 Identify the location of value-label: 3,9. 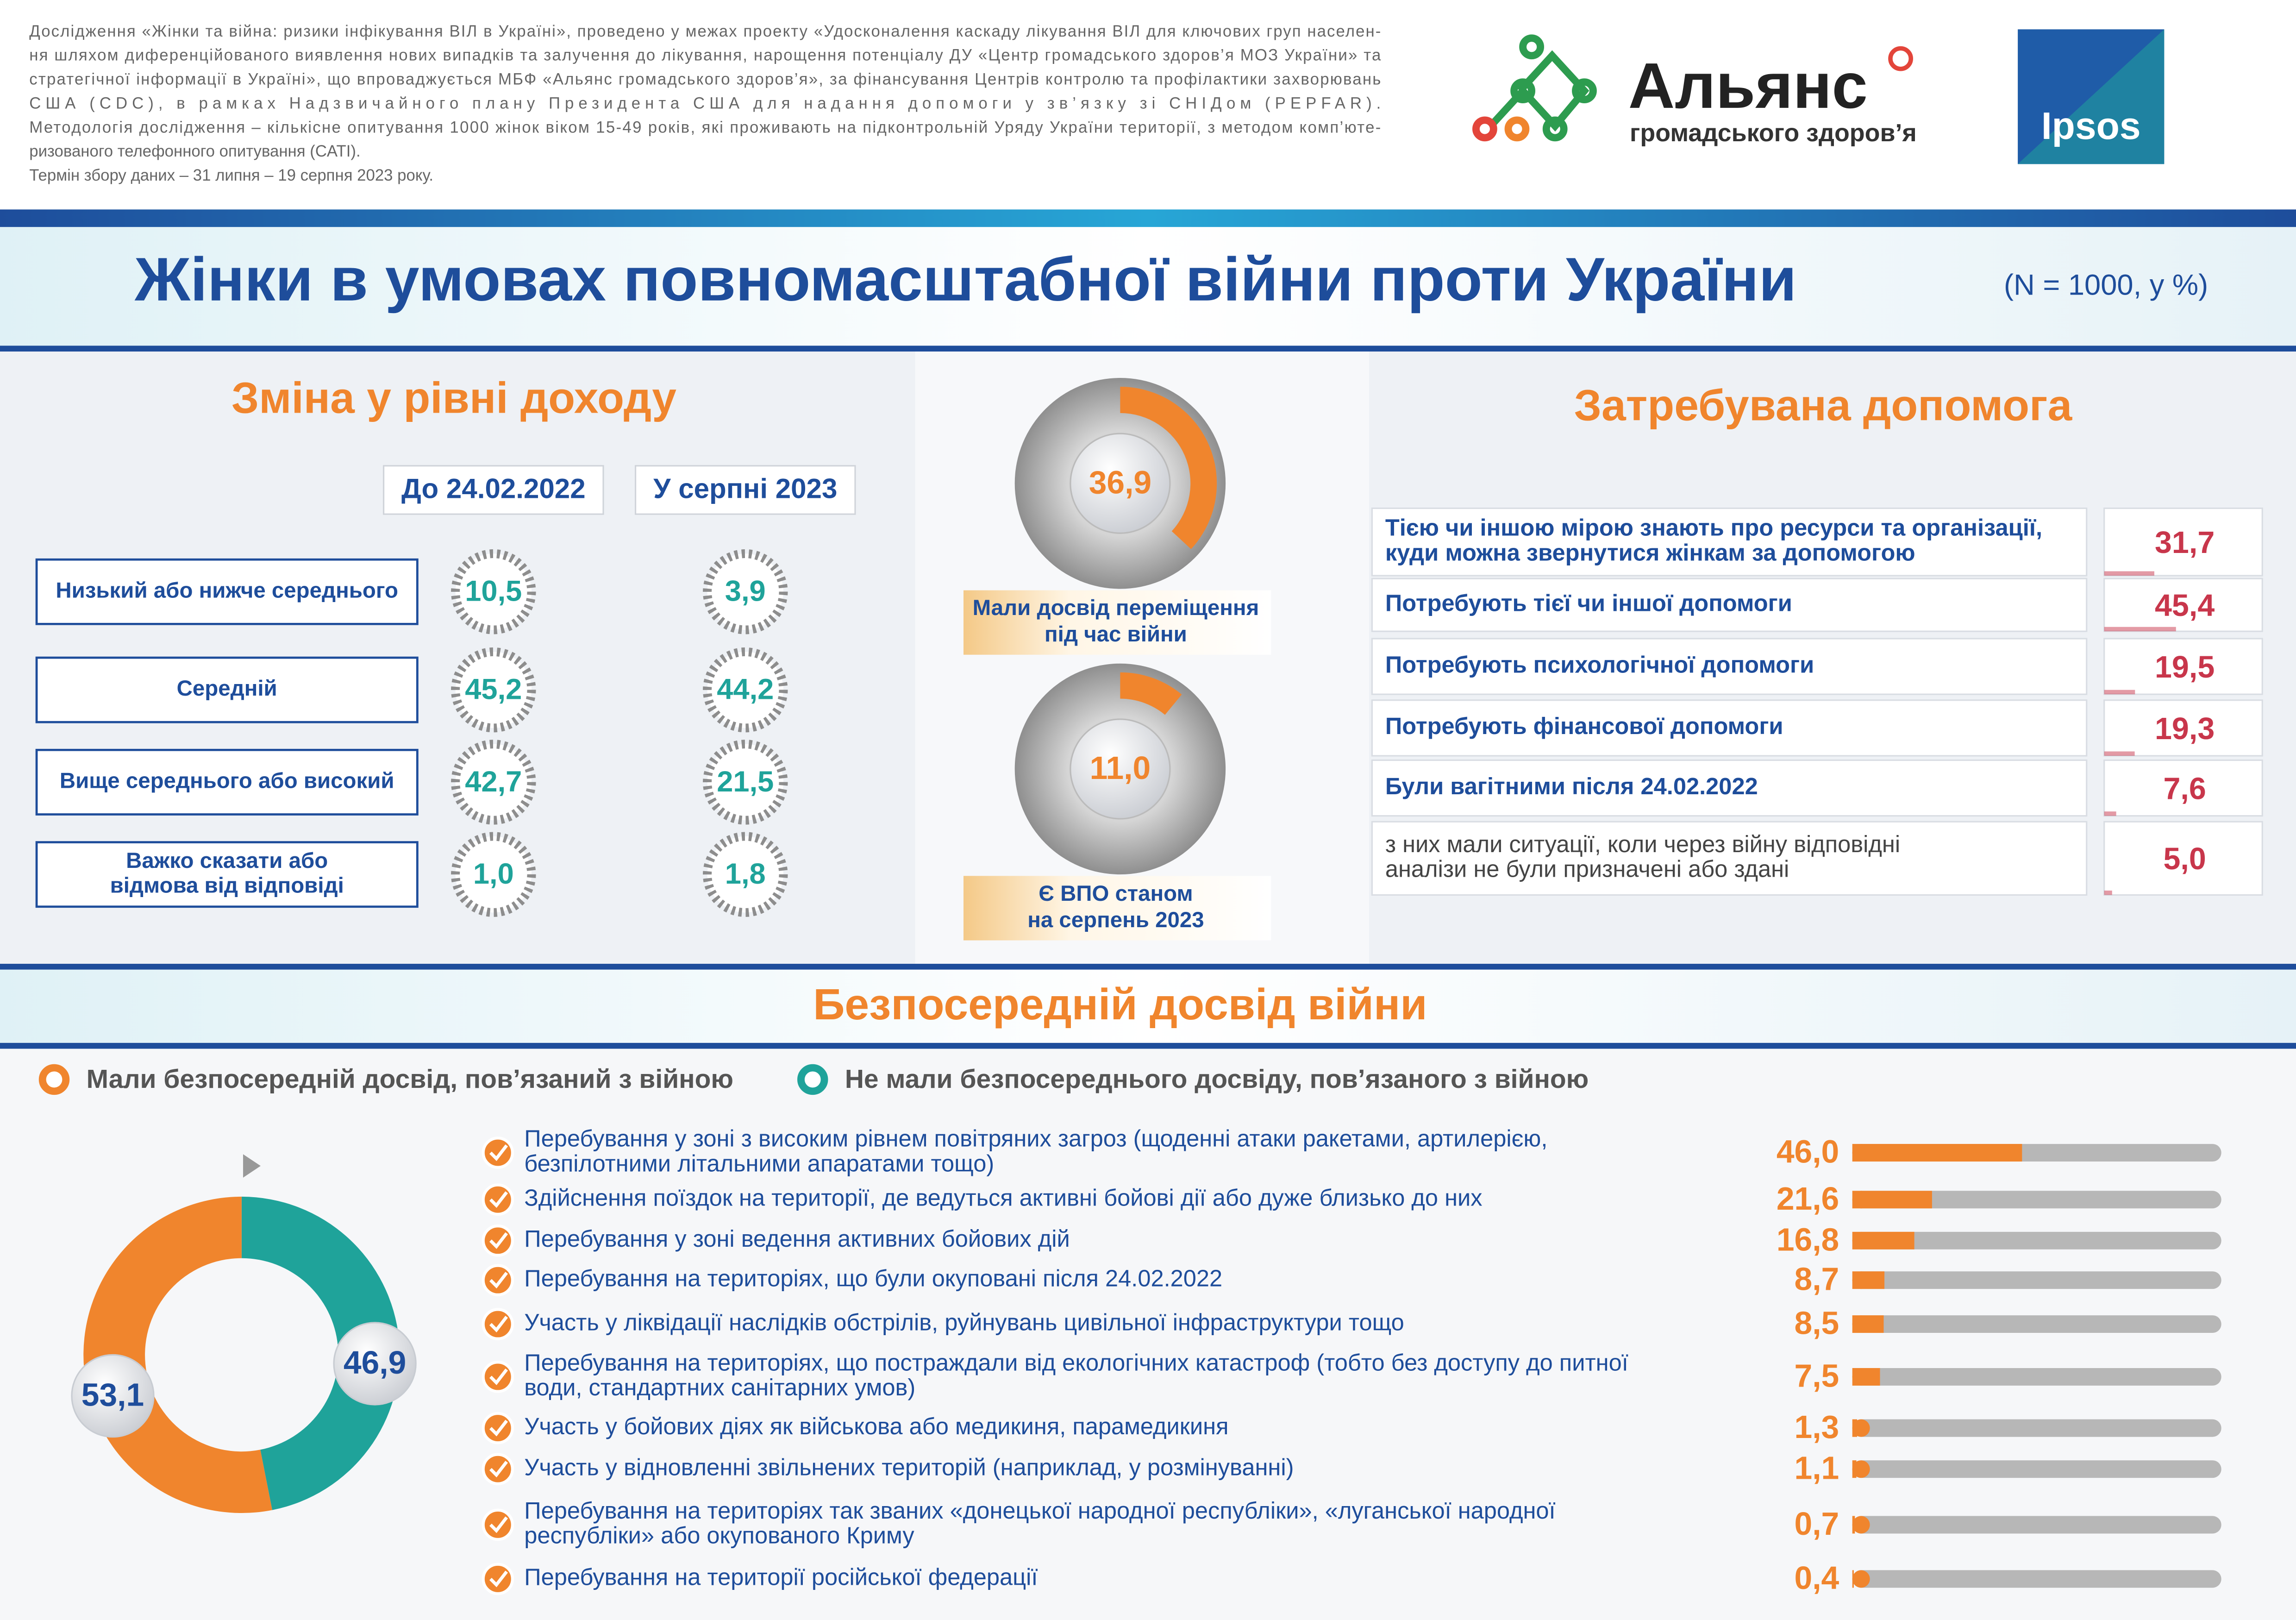
(745, 591).